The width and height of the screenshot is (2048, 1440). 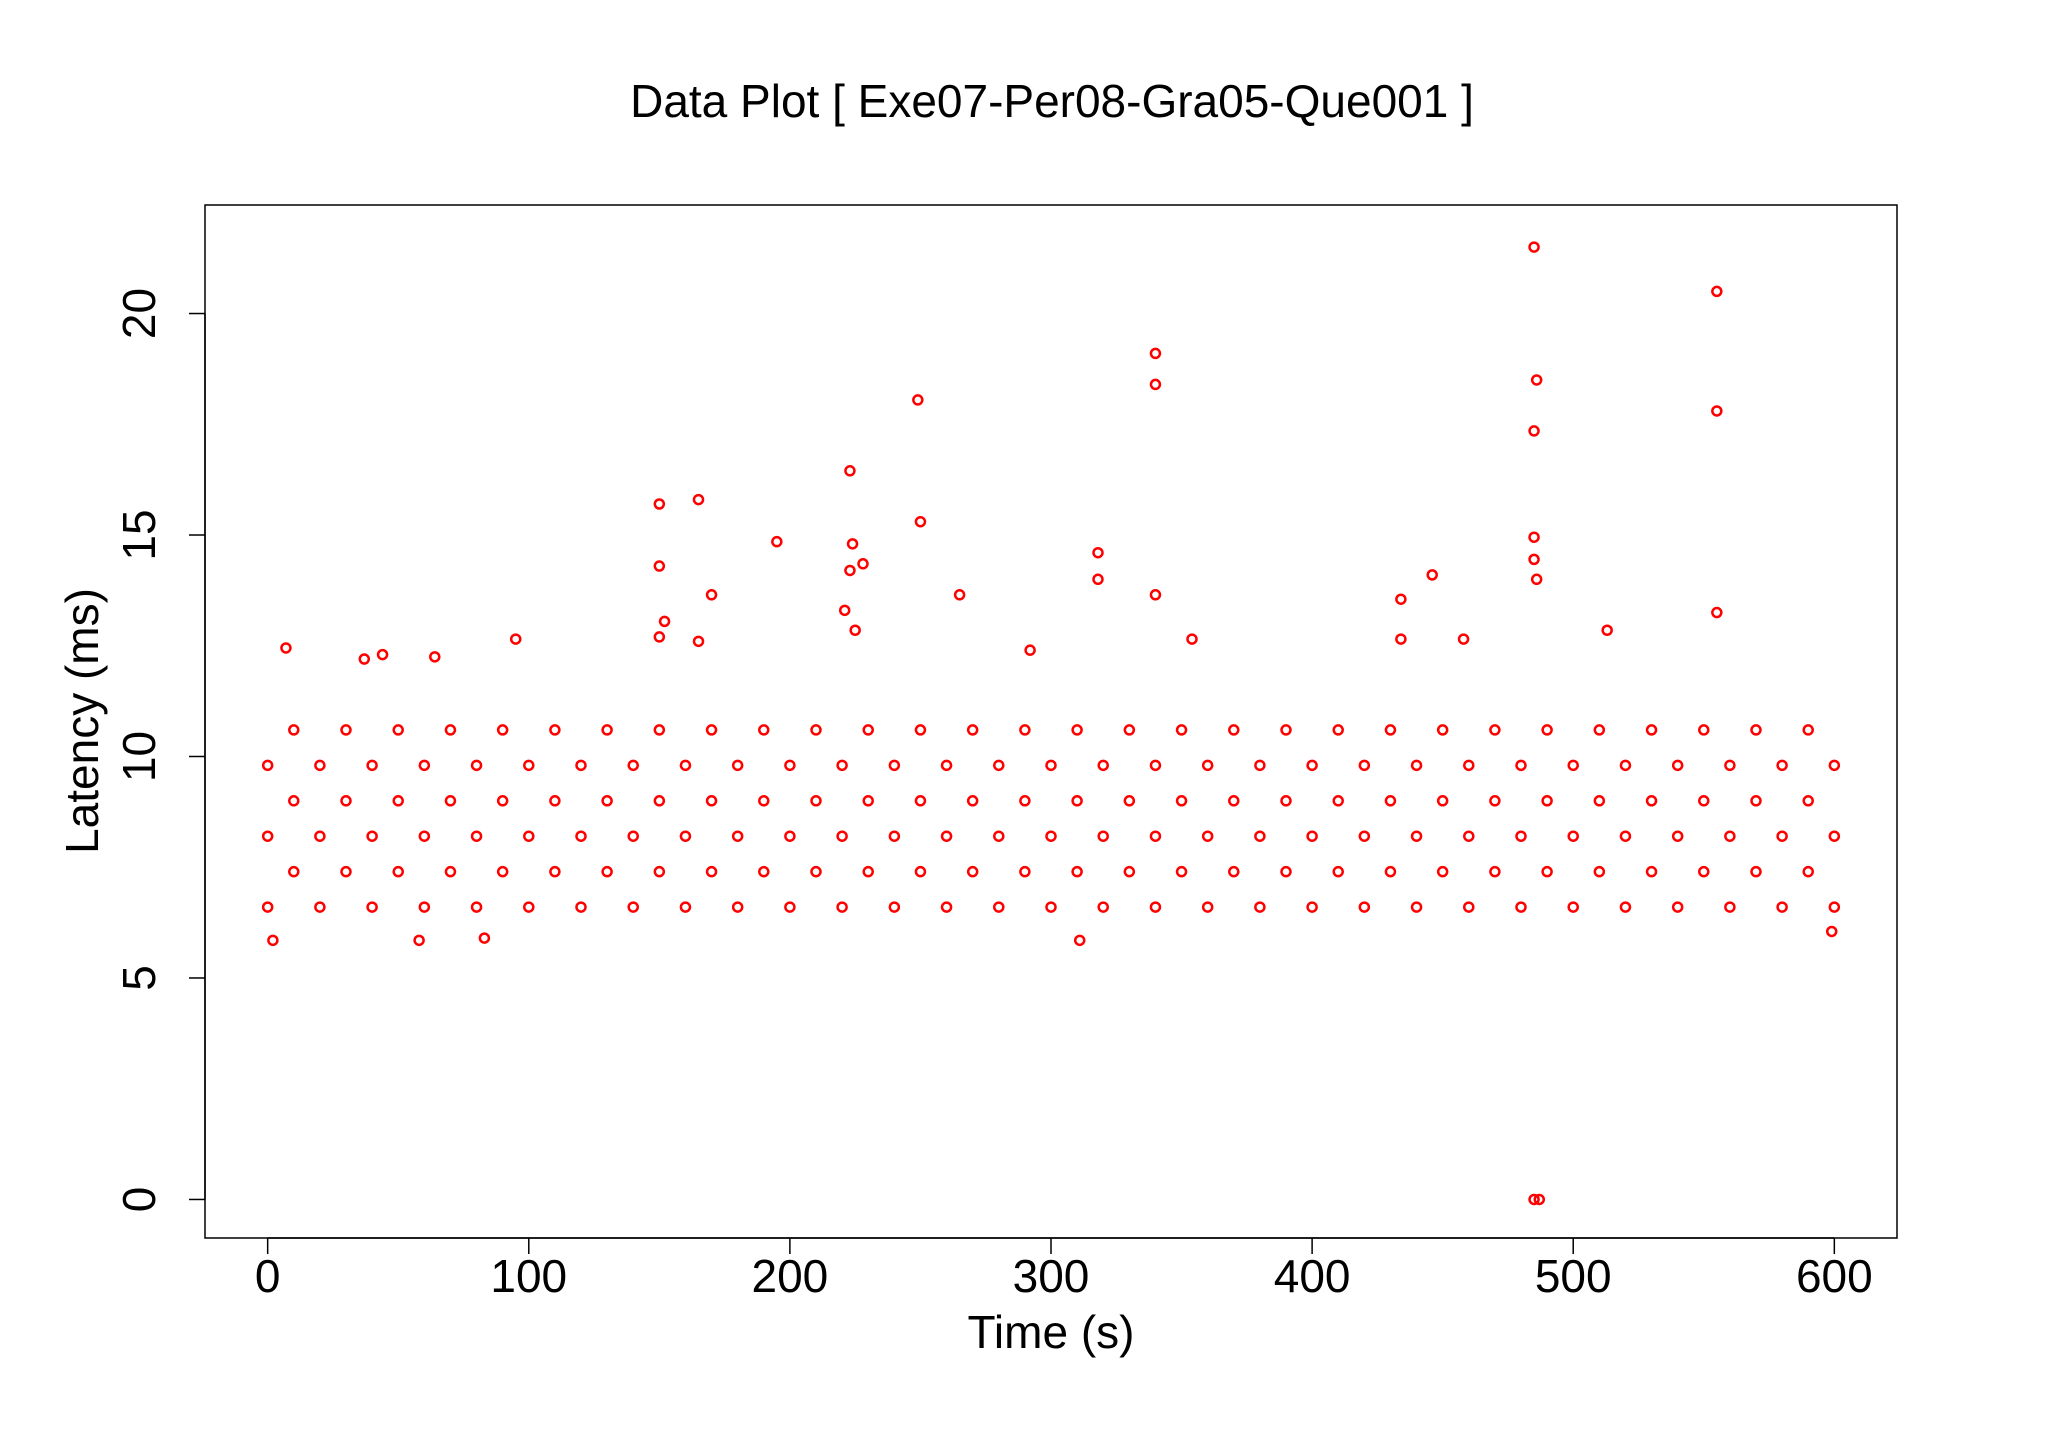 What do you see at coordinates (1834, 1276) in the screenshot?
I see `x-tick-label: 600` at bounding box center [1834, 1276].